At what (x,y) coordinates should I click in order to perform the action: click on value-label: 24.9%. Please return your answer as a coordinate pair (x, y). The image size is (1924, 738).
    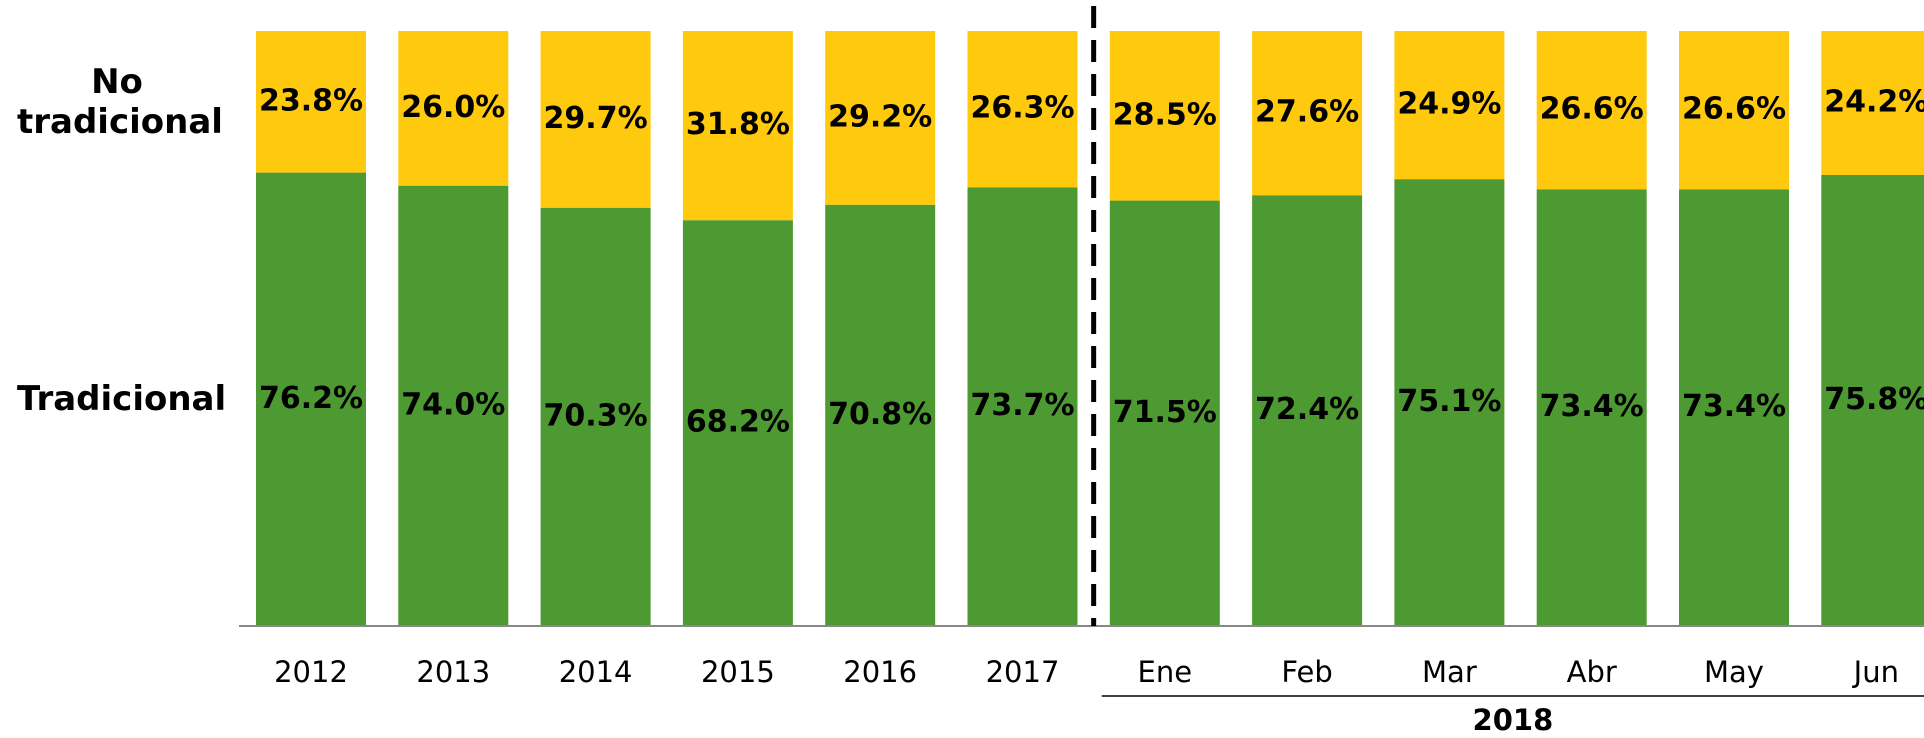
    Looking at the image, I should click on (1449, 104).